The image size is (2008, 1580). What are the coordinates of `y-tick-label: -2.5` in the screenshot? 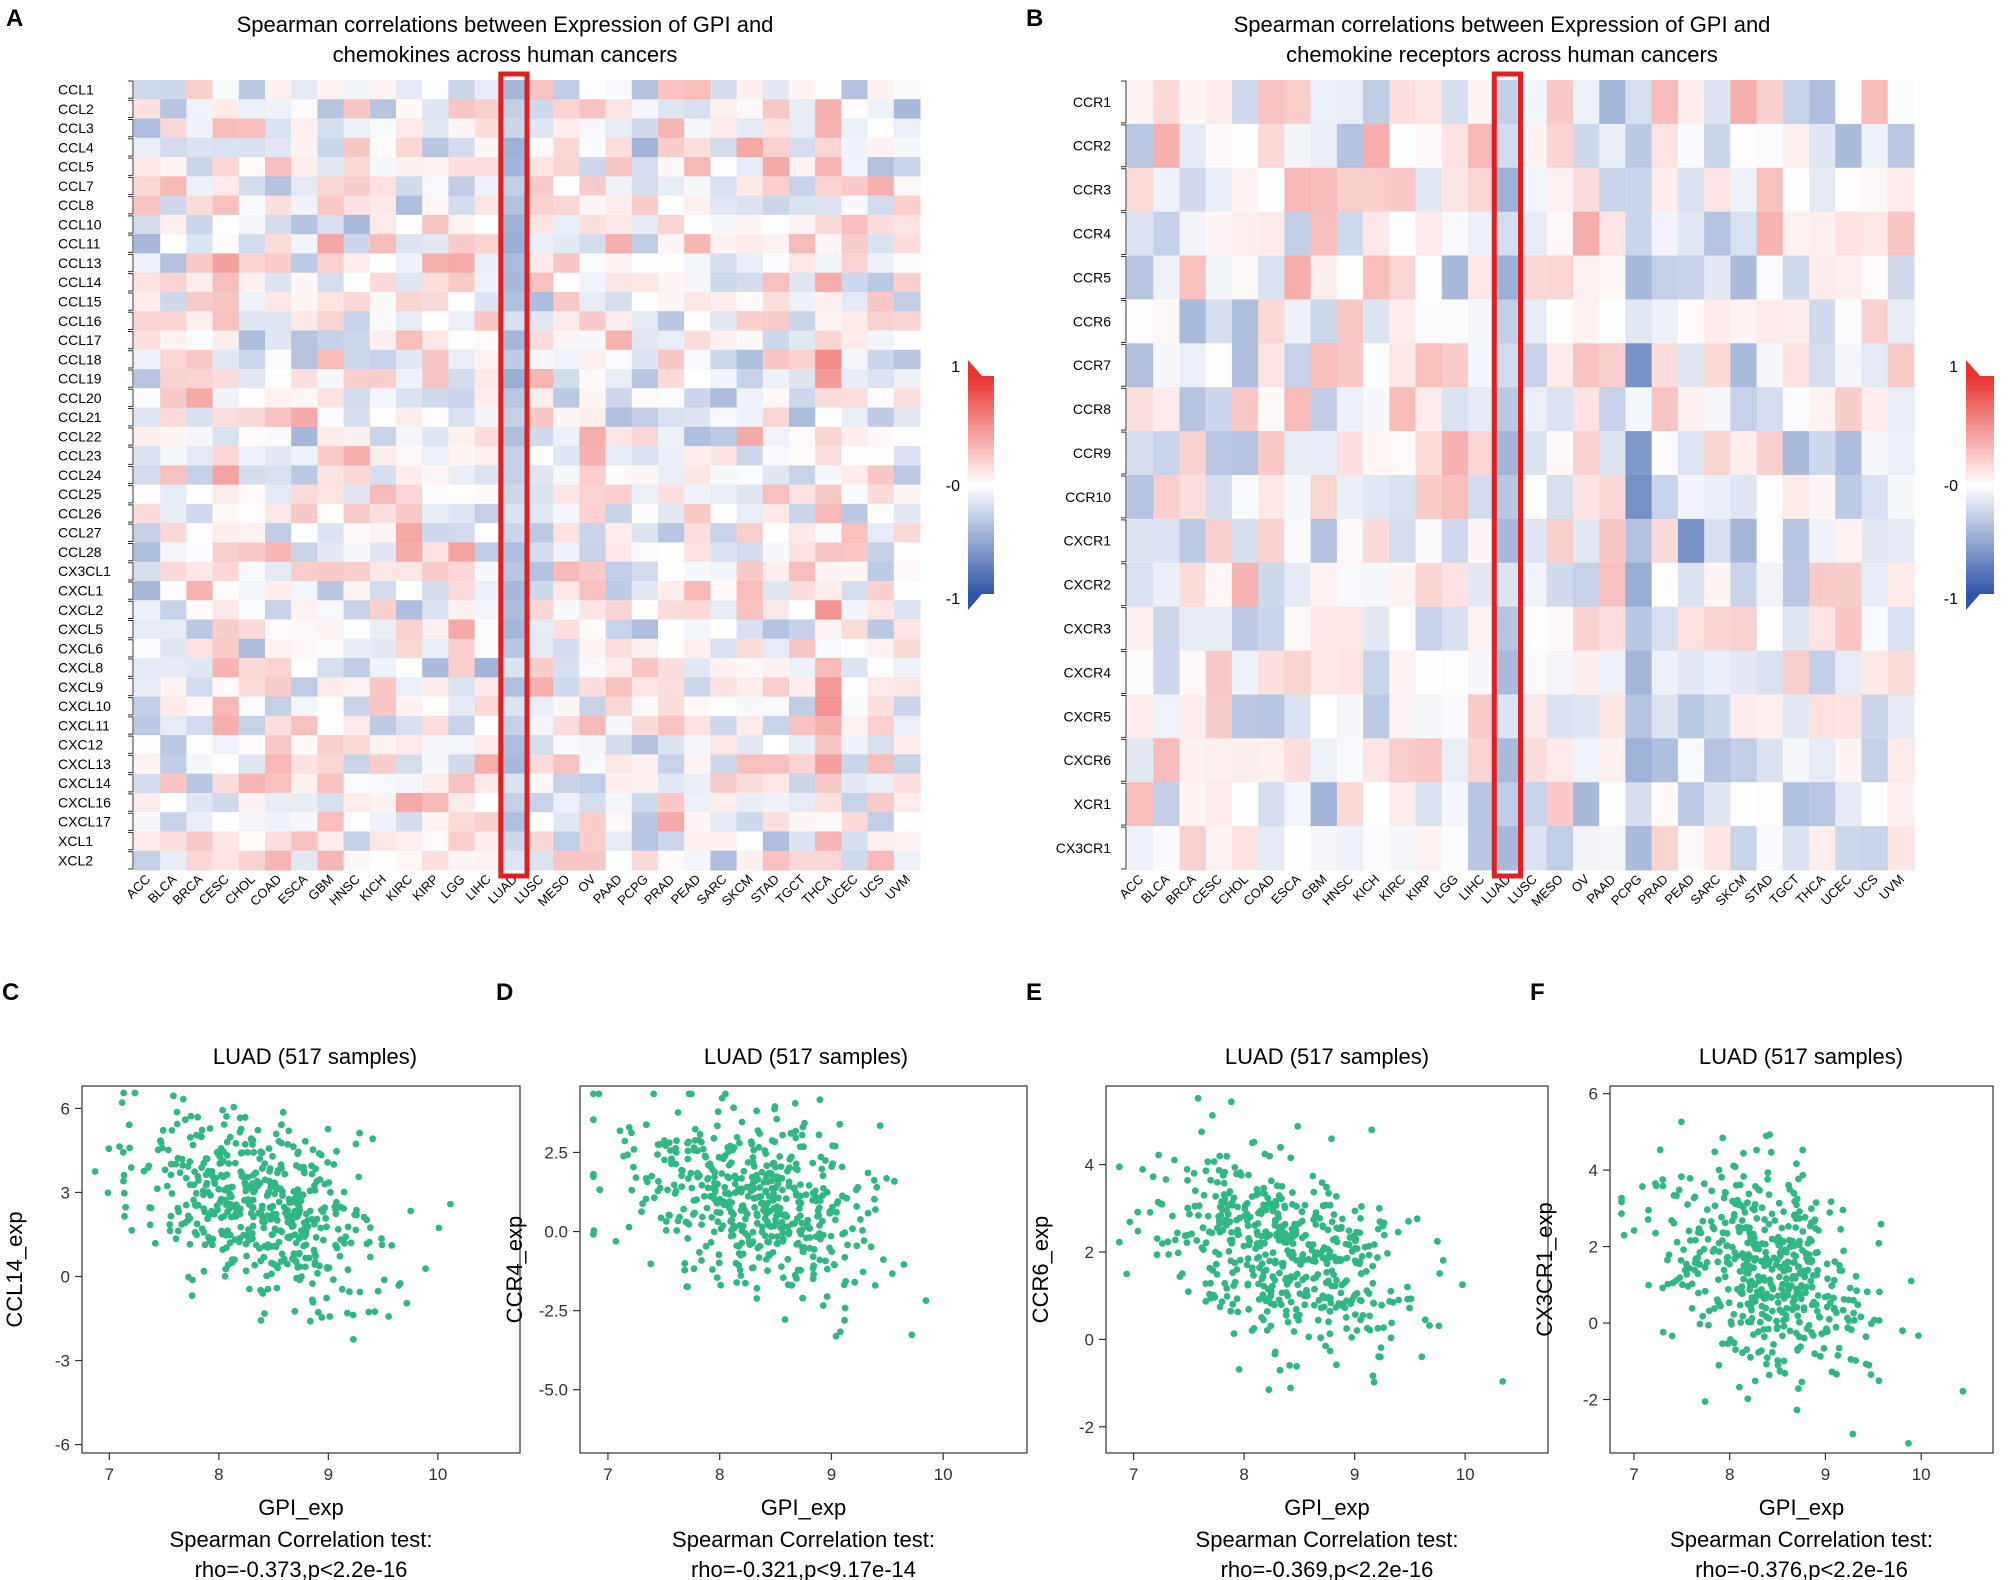 It's located at (553, 1311).